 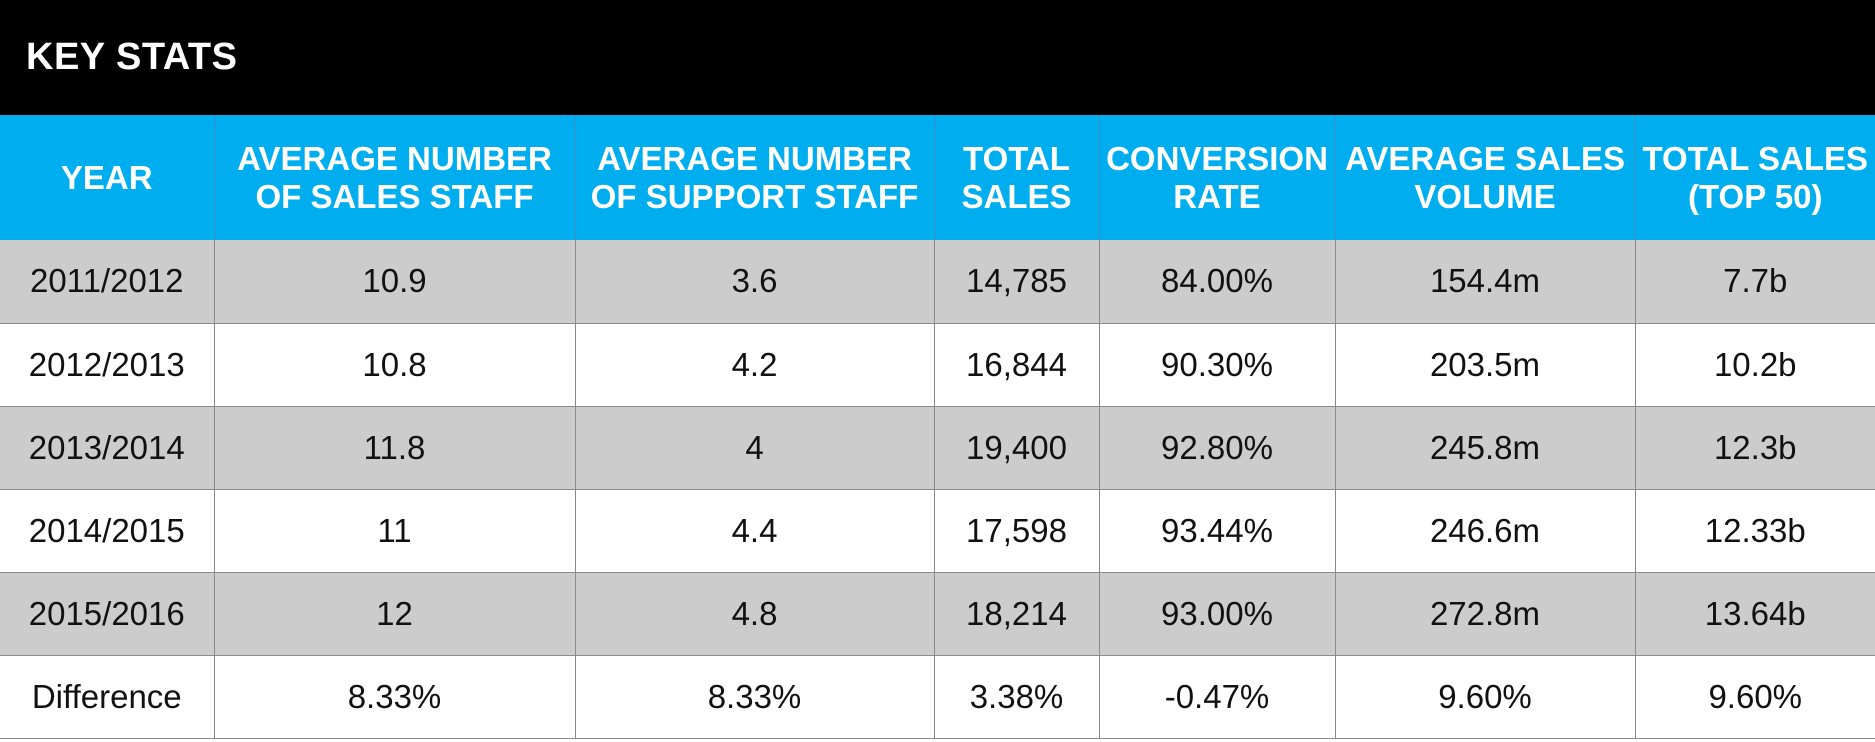 What do you see at coordinates (395, 365) in the screenshot?
I see `table-cell: 10.8` at bounding box center [395, 365].